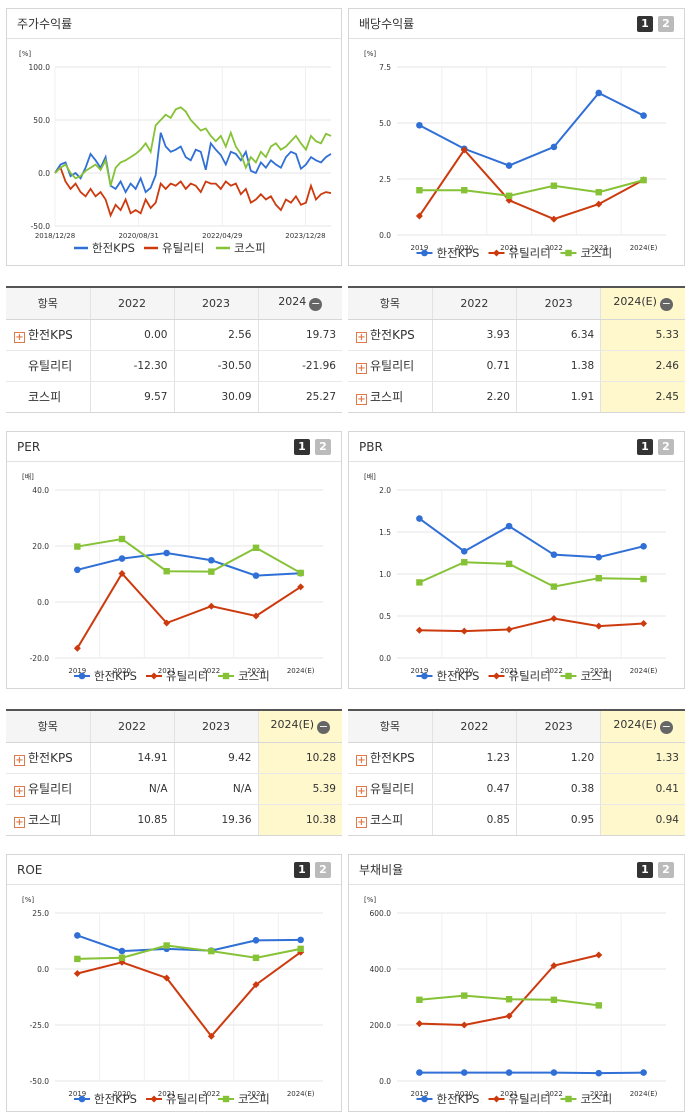 The image size is (691, 1115). I want to click on value-cell: 1.38, so click(558, 366).